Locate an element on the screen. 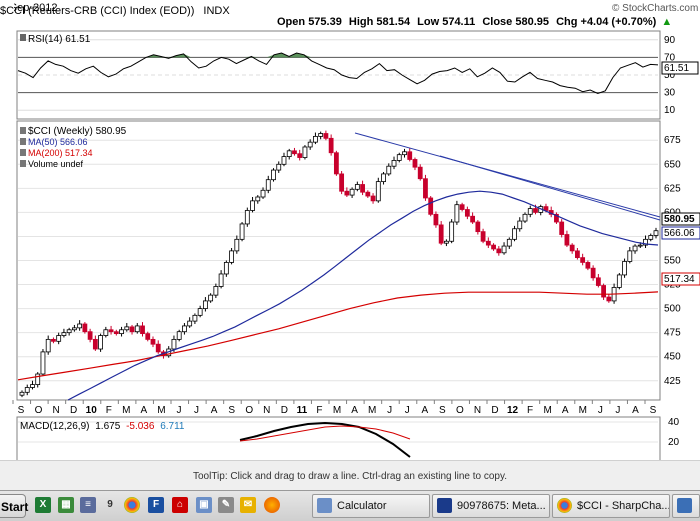  svg-text: 517.34 is located at coordinates (679, 279).